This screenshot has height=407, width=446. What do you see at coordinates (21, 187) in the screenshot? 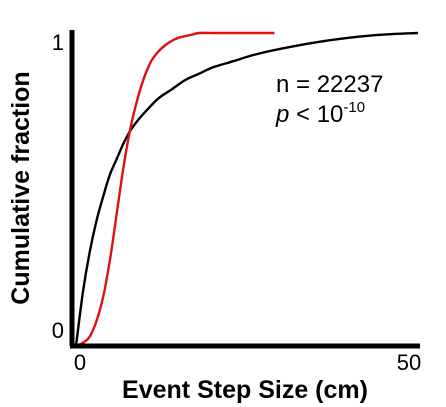
I see `y-axis-label: Cumulative fraction` at bounding box center [21, 187].